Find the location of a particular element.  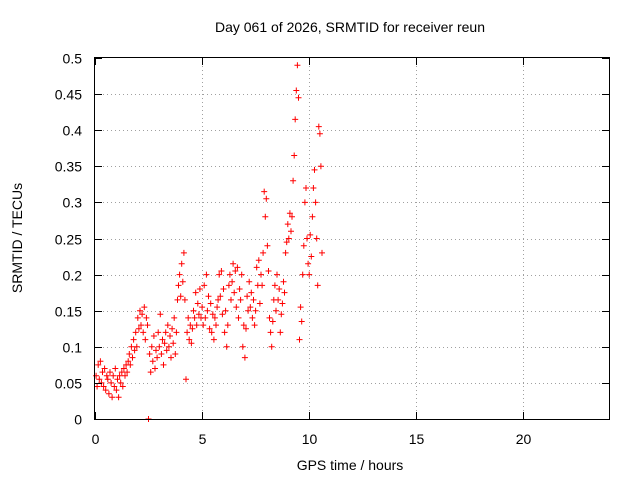

y-tick-label: 0.15 is located at coordinates (68, 312).